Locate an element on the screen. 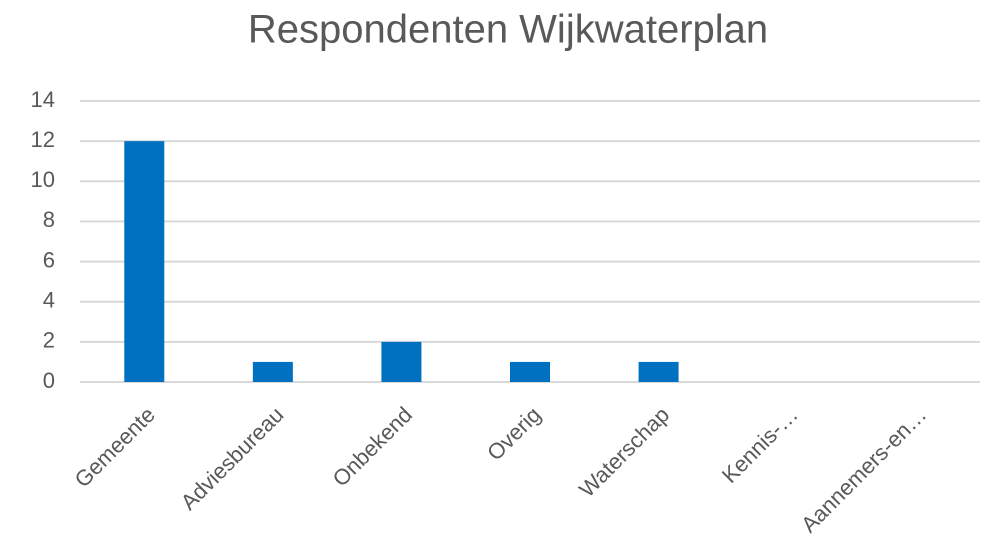 Image resolution: width=986 pixels, height=550 pixels. x-tick-label: Overig is located at coordinates (513, 433).